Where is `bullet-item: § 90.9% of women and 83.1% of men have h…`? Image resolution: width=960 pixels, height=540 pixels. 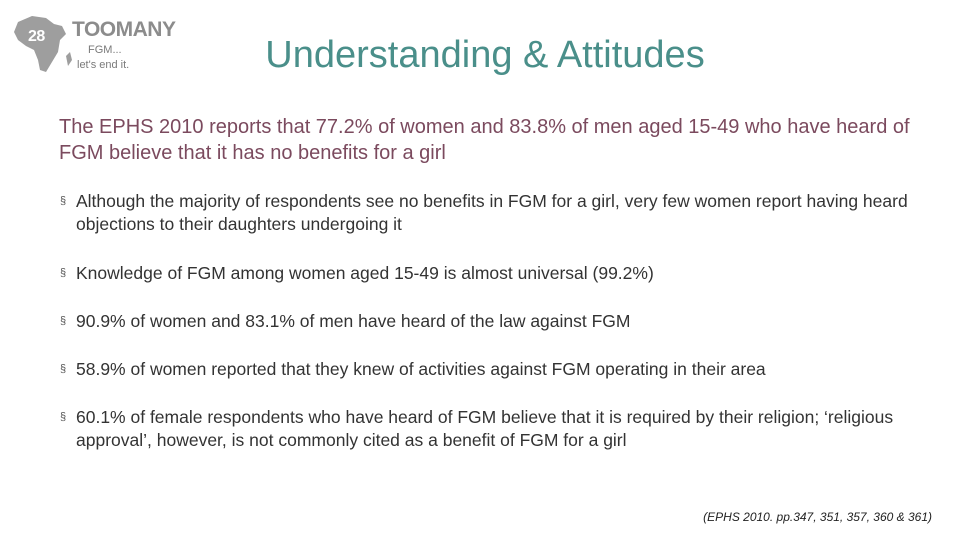 bullet-item: § 90.9% of women and 83.1% of men have h… is located at coordinates (495, 321).